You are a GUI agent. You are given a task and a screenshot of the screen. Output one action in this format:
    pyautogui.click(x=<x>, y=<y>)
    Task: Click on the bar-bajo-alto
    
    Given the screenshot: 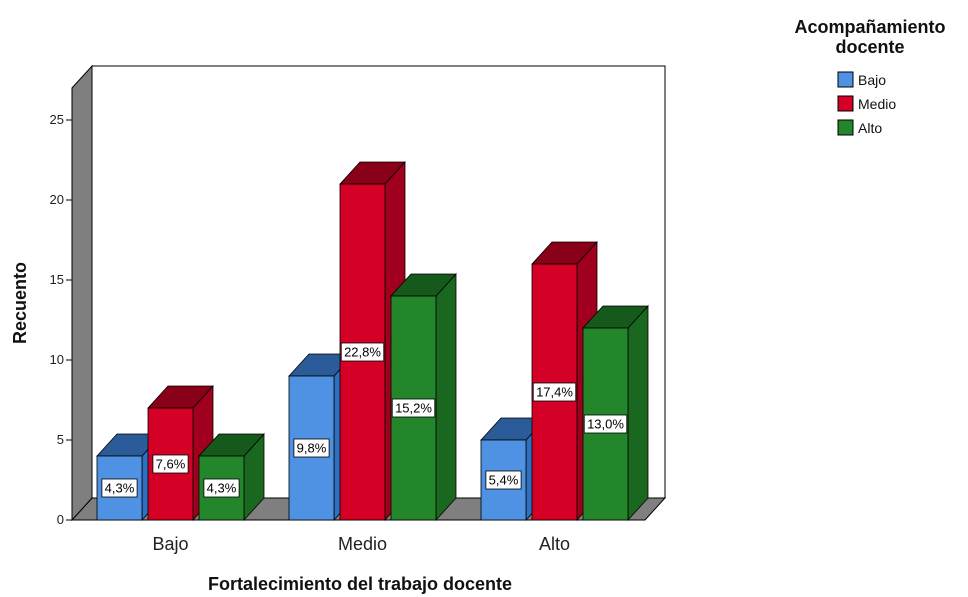 What is the action you would take?
    pyautogui.click(x=231, y=477)
    